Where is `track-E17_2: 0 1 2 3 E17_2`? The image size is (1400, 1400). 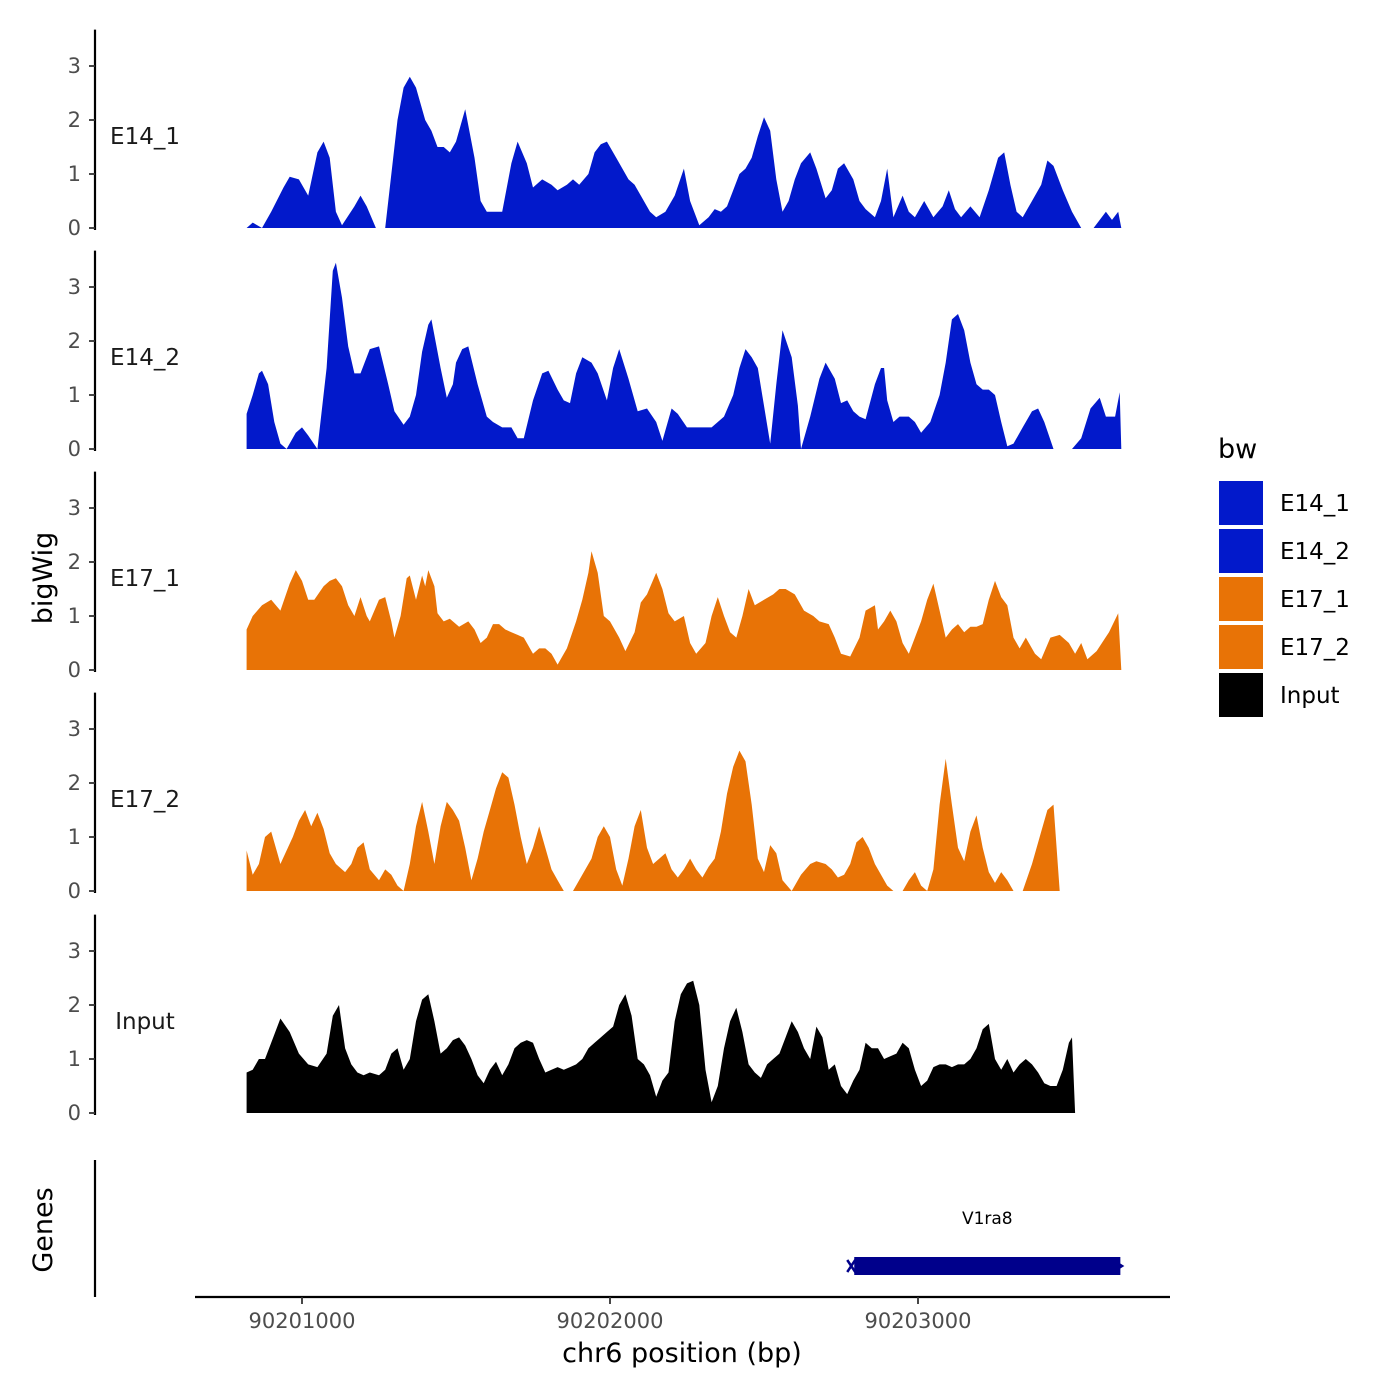 track-E17_2: 0 1 2 3 E17_2 is located at coordinates (564, 797).